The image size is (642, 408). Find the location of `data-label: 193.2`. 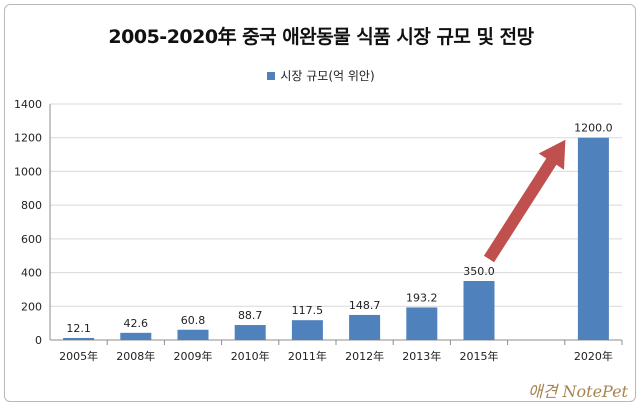

data-label: 193.2 is located at coordinates (422, 297).